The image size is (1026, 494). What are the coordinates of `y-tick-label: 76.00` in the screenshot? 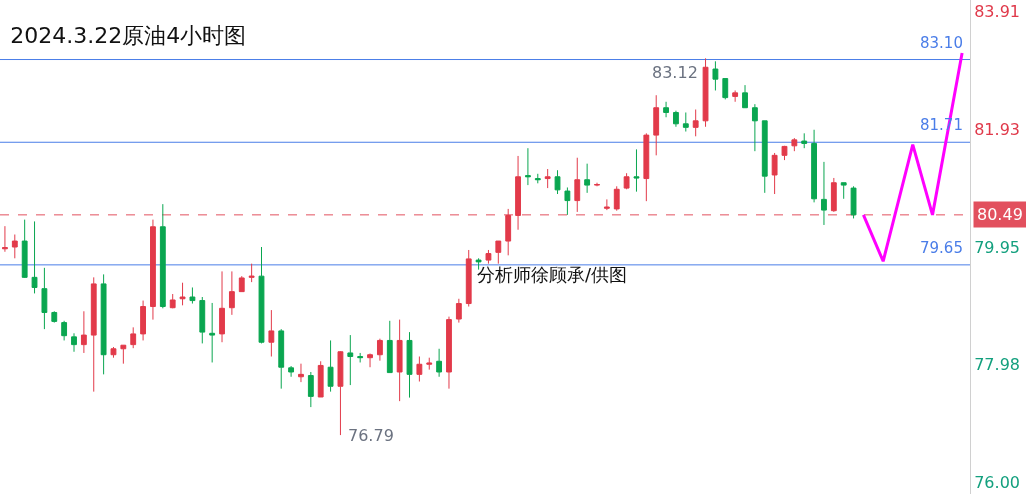 It's located at (997, 482).